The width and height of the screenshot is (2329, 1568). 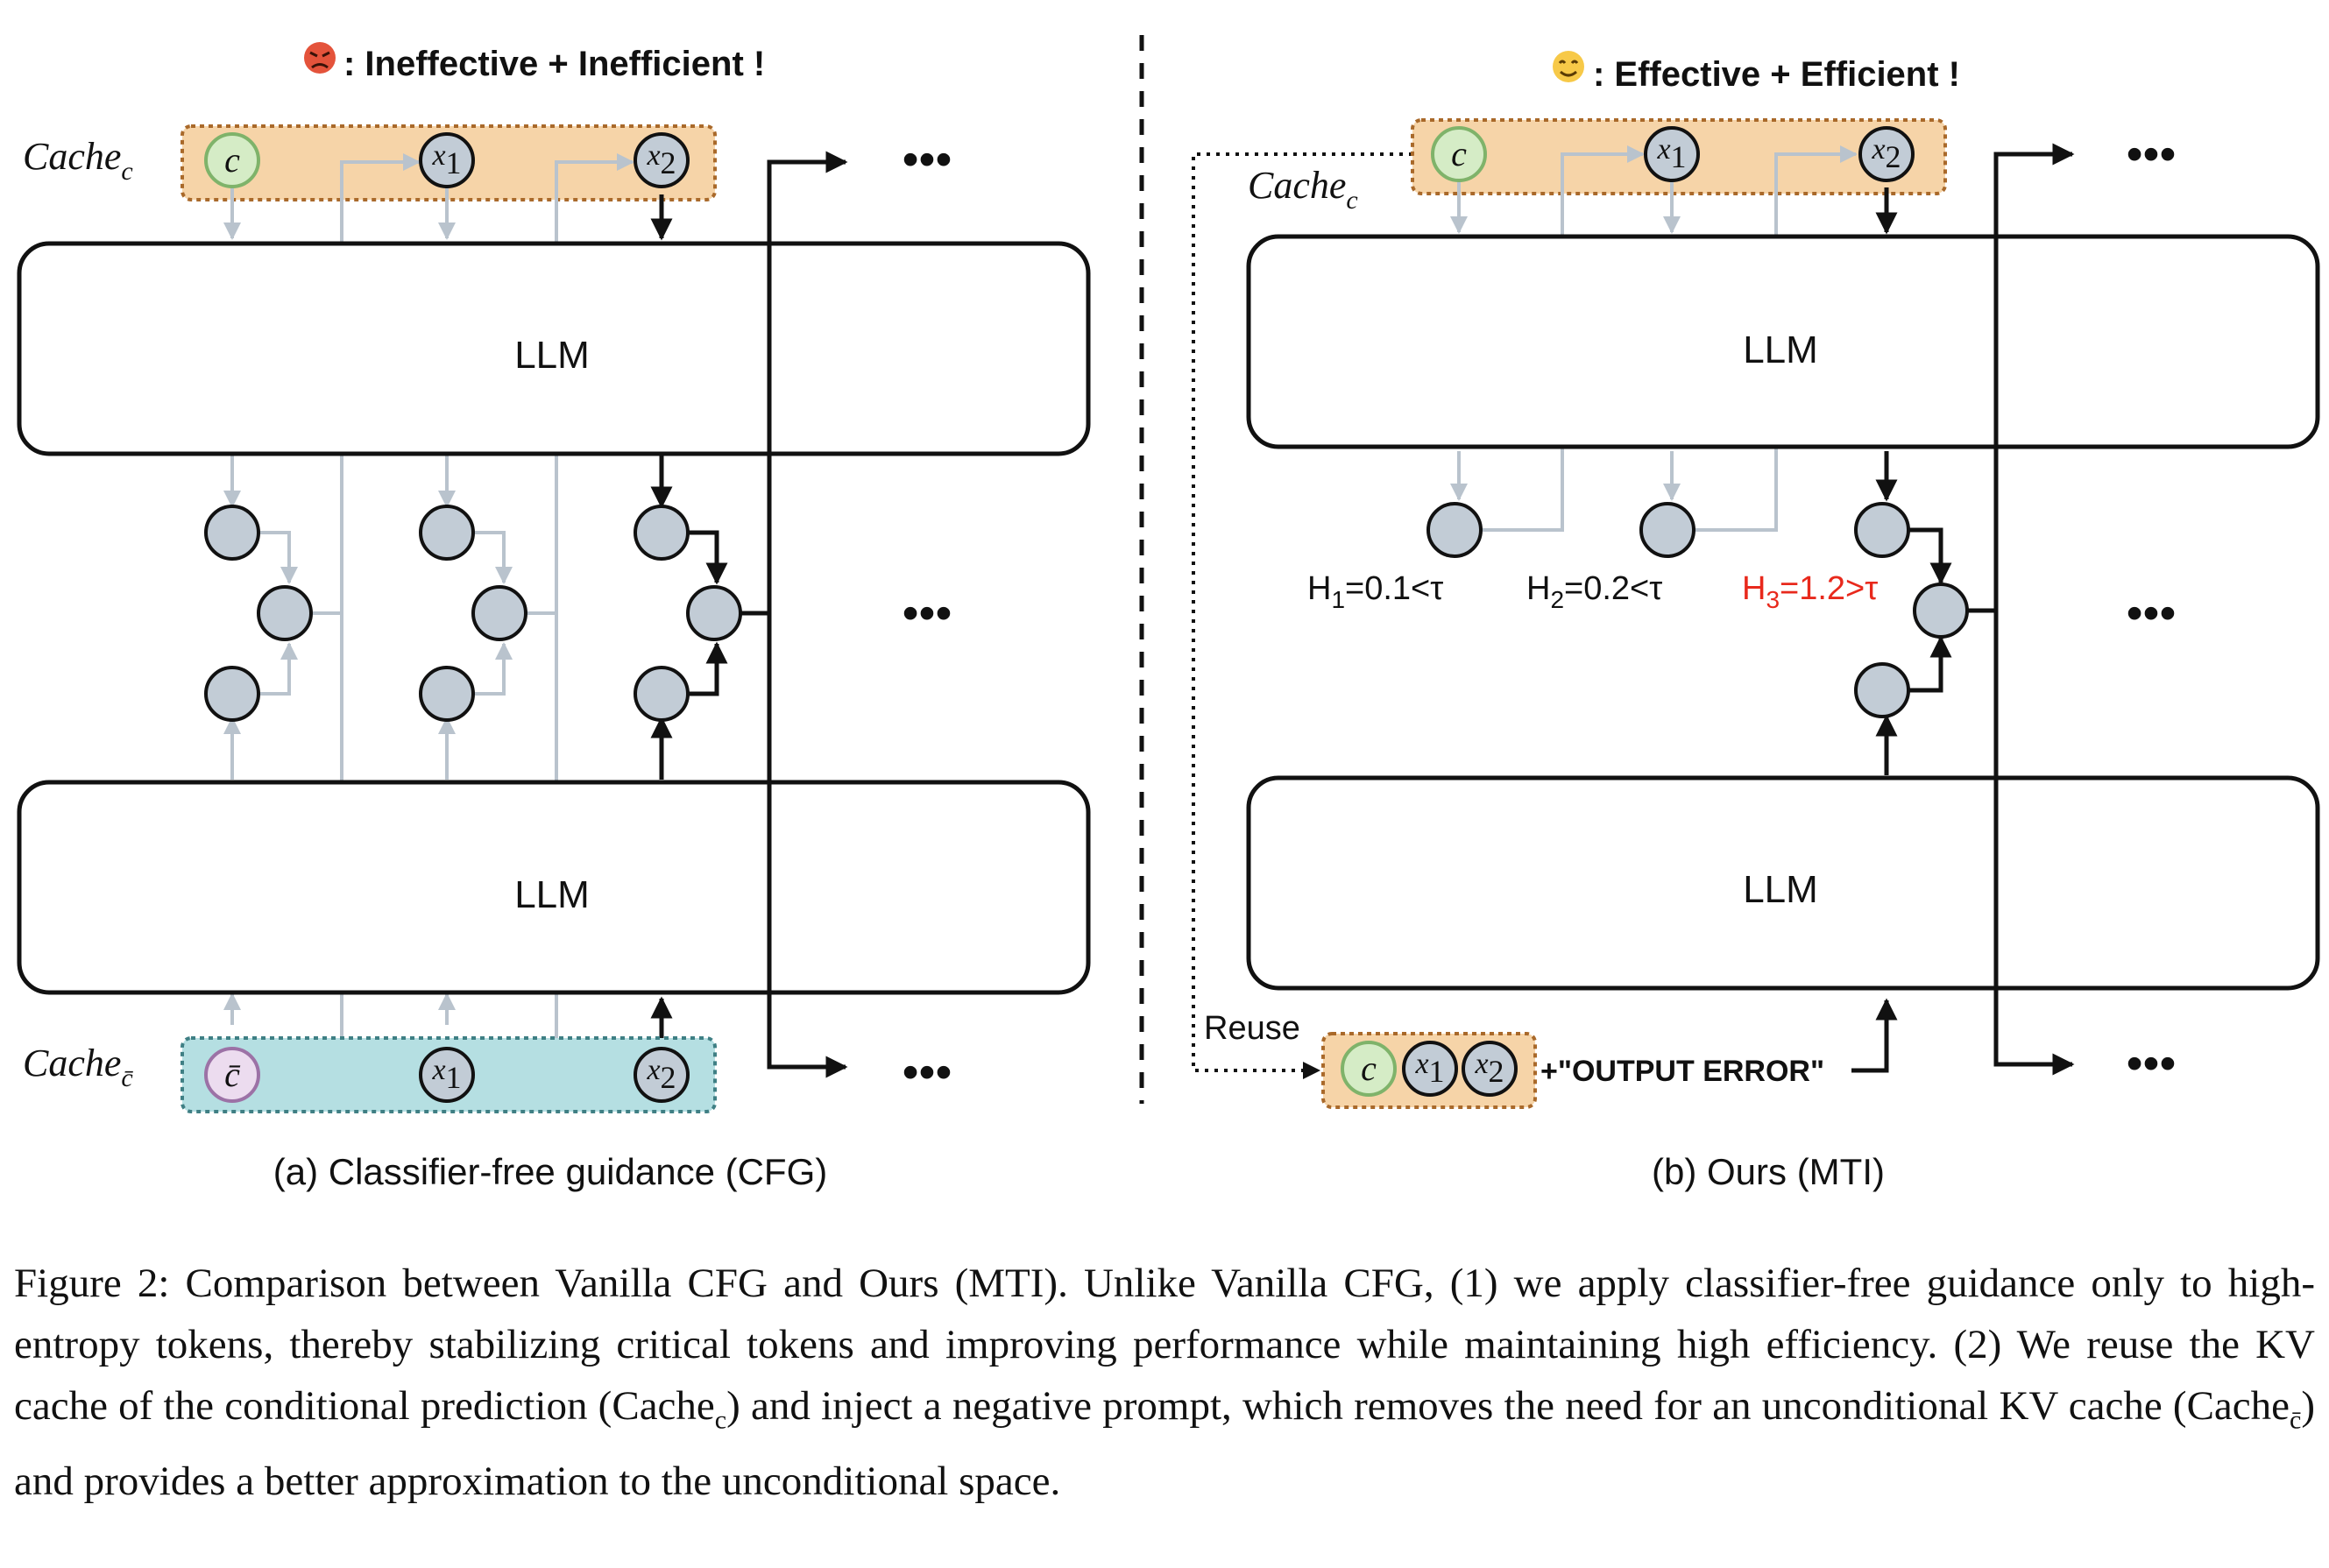 I want to click on panel-a-llm-bottom, so click(x=554, y=887).